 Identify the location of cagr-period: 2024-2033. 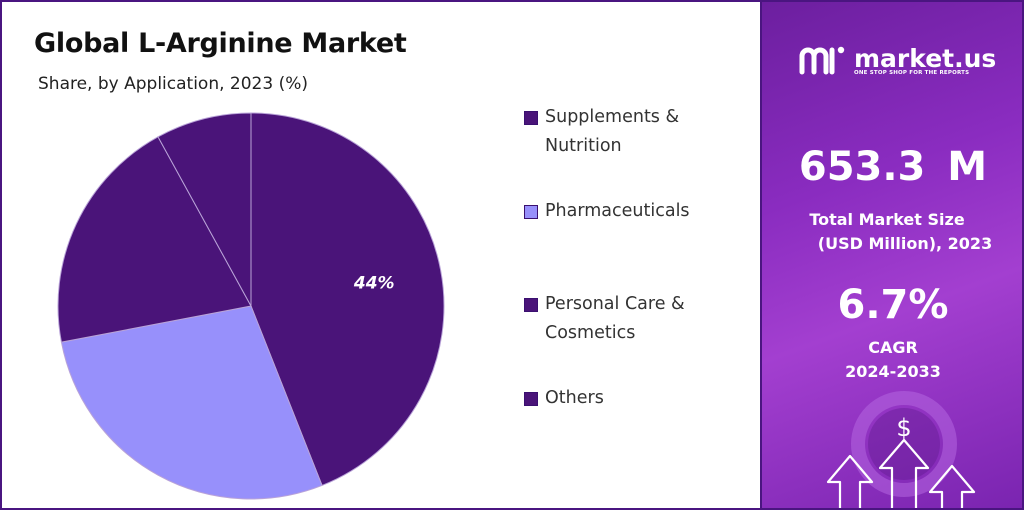
(893, 371).